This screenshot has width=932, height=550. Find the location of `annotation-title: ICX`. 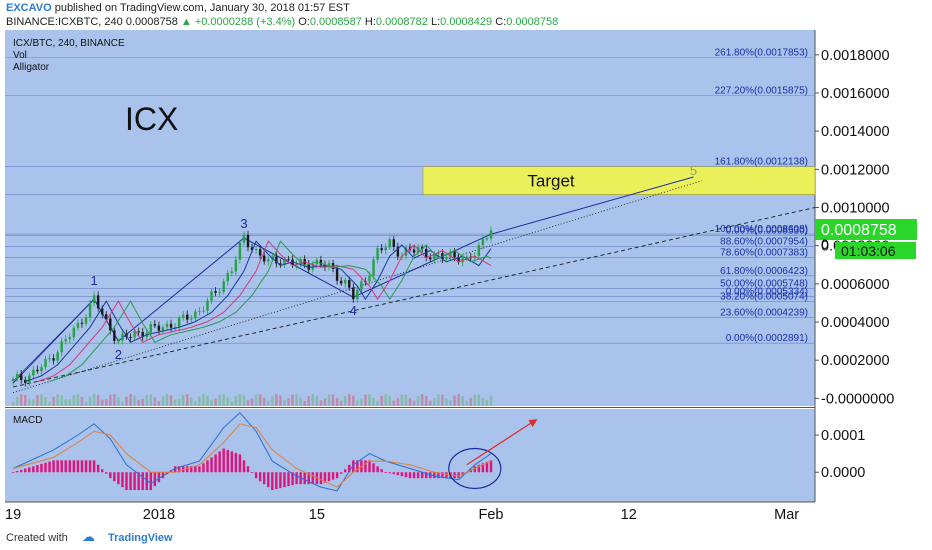

annotation-title: ICX is located at coordinates (151, 119).